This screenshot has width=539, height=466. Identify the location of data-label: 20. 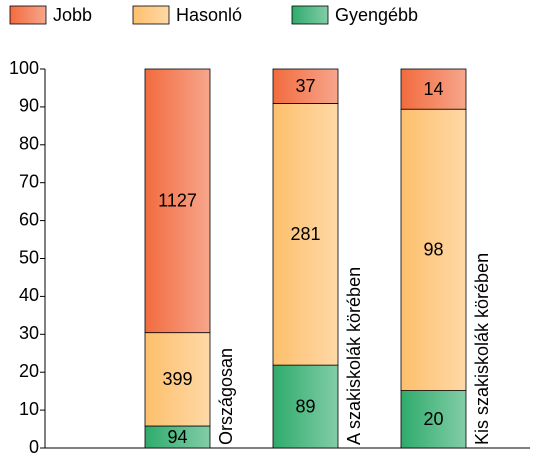
(433, 419).